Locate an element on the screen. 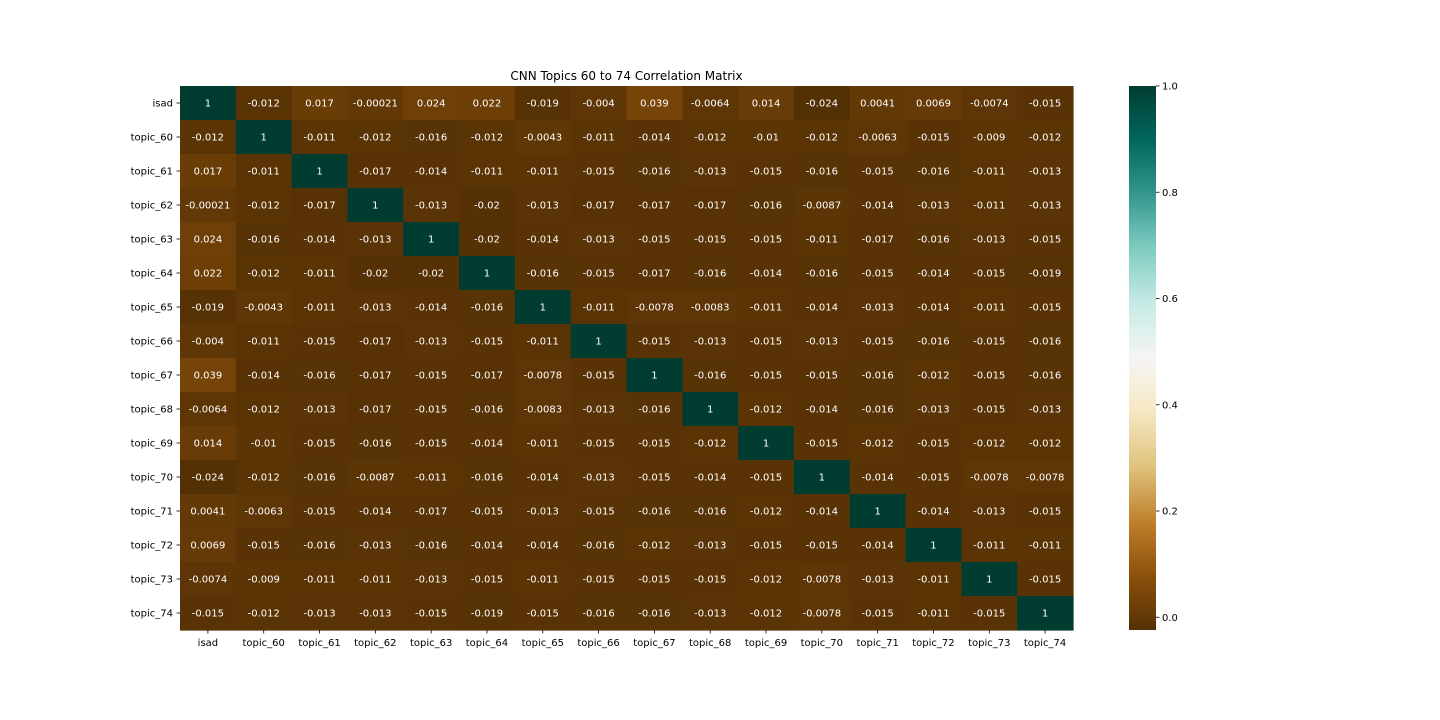 Image resolution: width=1440 pixels, height=720 pixels. colorbar: 0.0 0.2 0.4 0.6 0.8 1.0 is located at coordinates (1153, 356).